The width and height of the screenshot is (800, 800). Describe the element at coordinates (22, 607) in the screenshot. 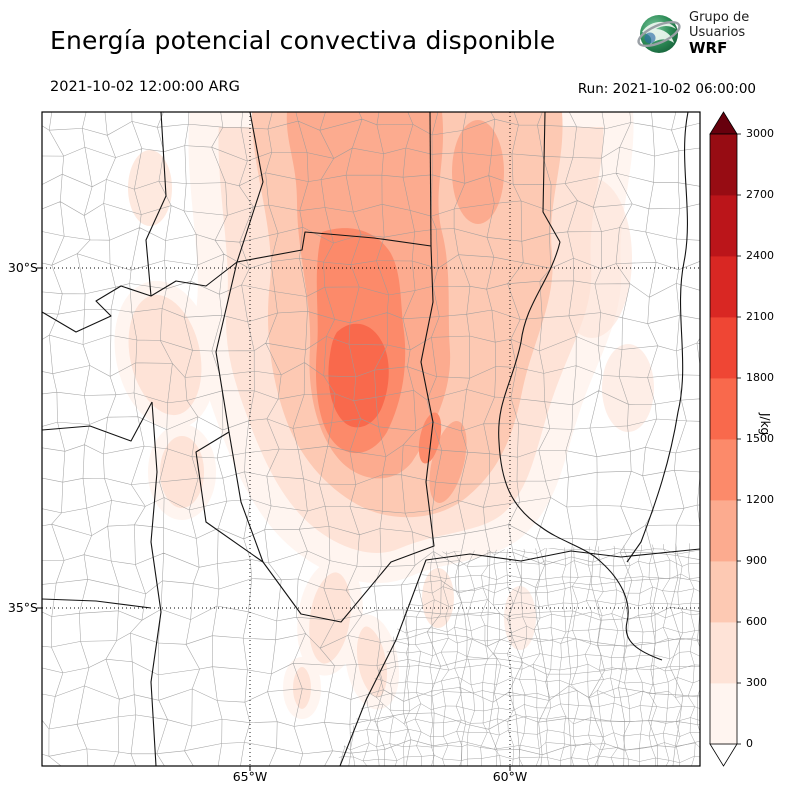

I see `lat-tick-35s: 35°S` at that location.